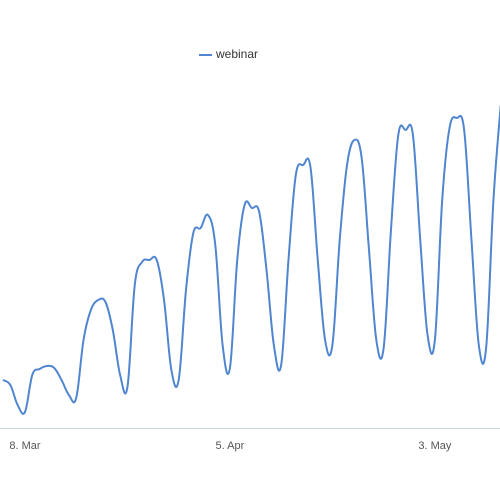 The height and width of the screenshot is (500, 500). What do you see at coordinates (25, 446) in the screenshot?
I see `x-tick-label: 8. Mar` at bounding box center [25, 446].